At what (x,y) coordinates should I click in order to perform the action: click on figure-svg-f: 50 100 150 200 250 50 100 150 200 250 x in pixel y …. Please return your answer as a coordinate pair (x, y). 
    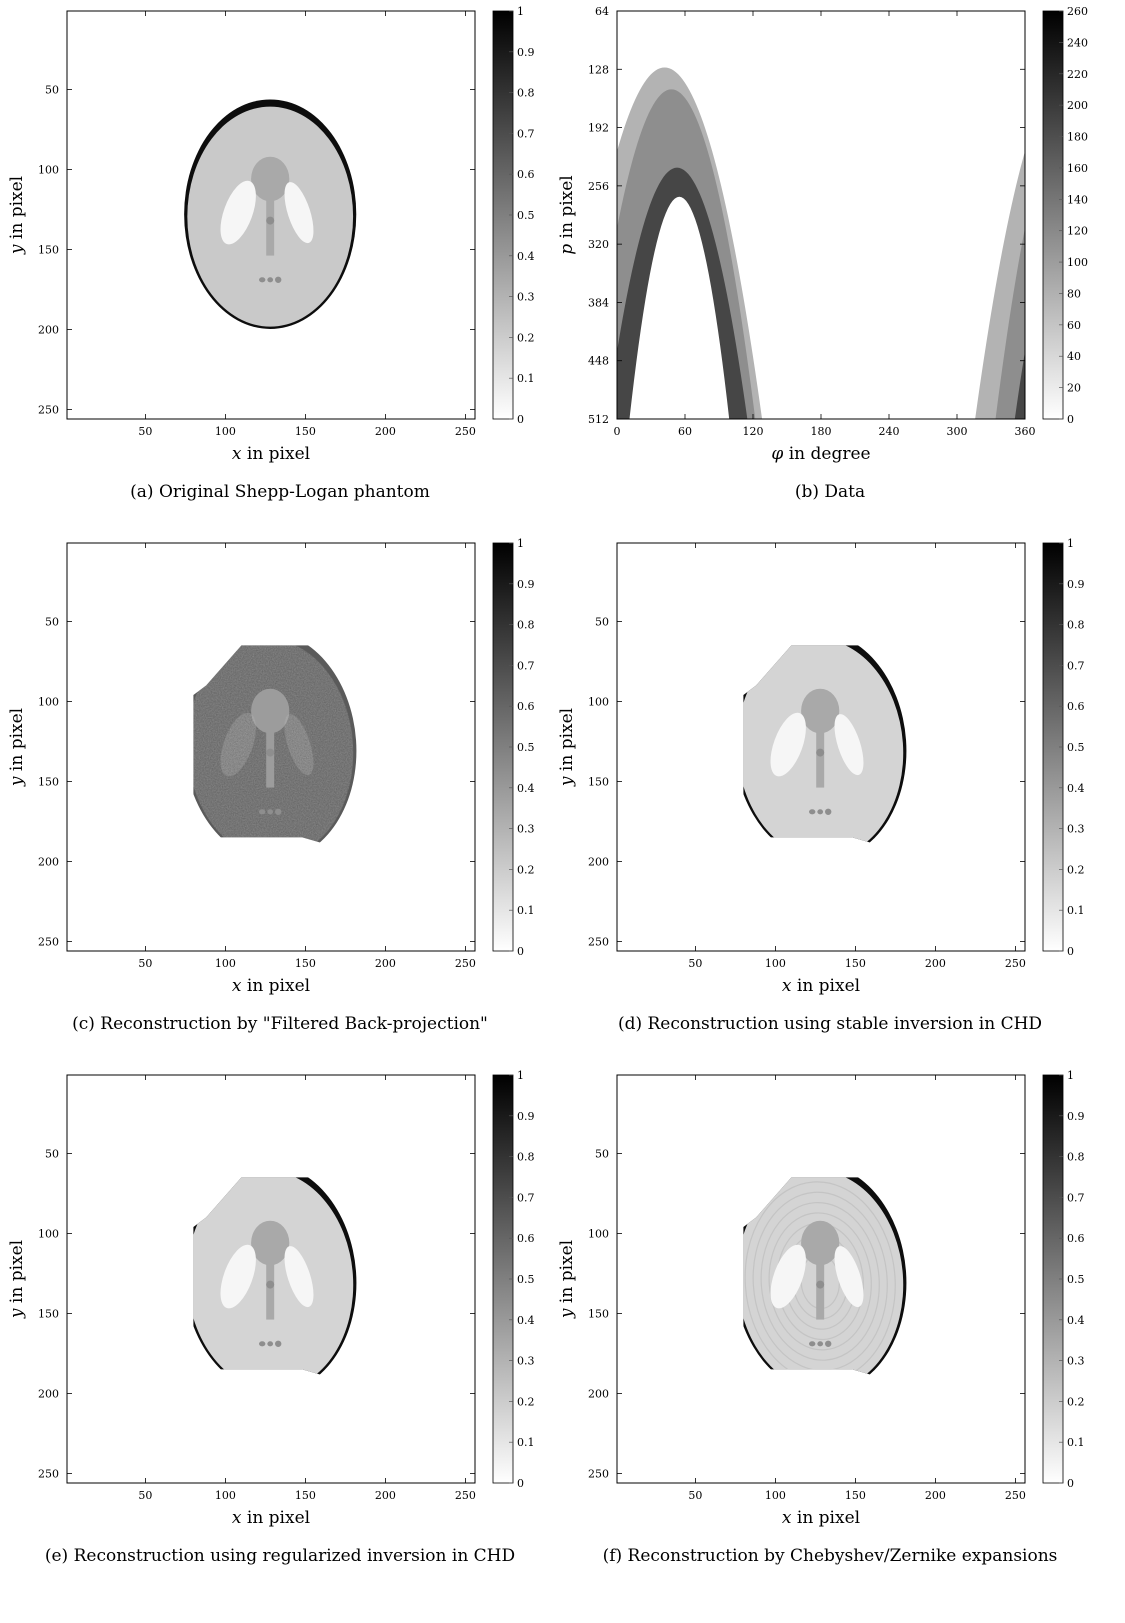
    Looking at the image, I should click on (821, 1298).